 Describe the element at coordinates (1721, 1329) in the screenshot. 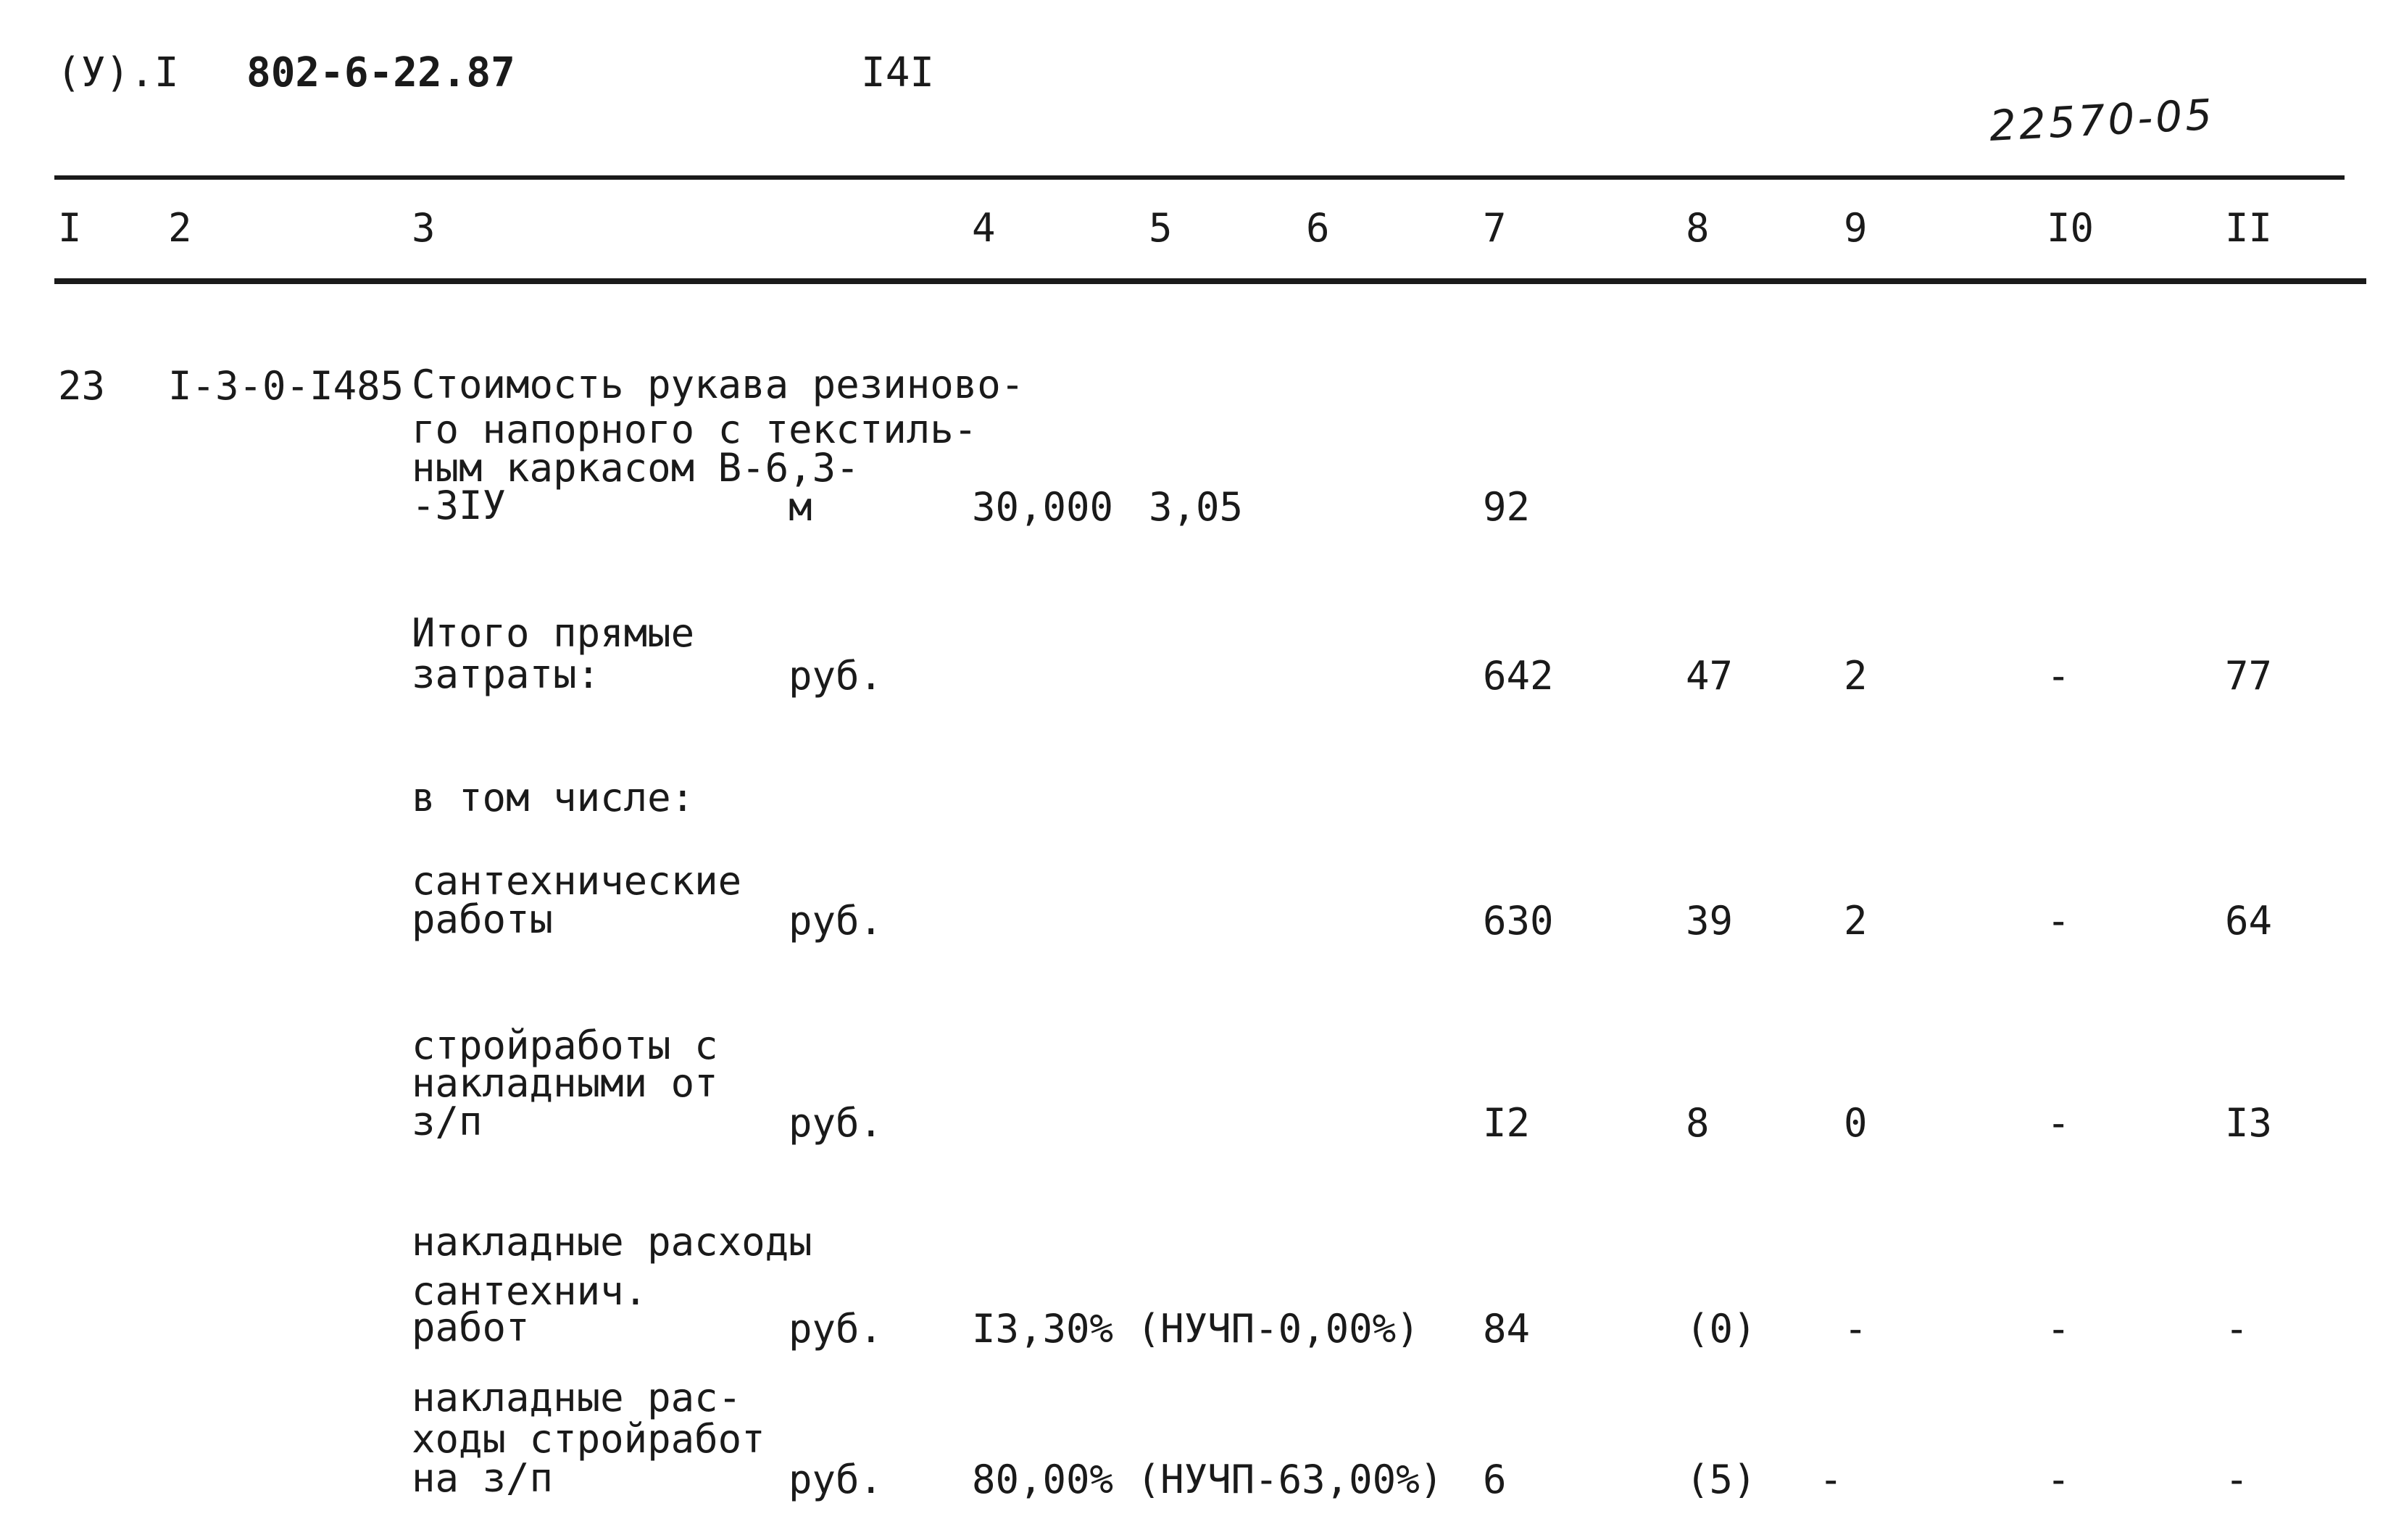

I see `row-col8: (0)` at that location.